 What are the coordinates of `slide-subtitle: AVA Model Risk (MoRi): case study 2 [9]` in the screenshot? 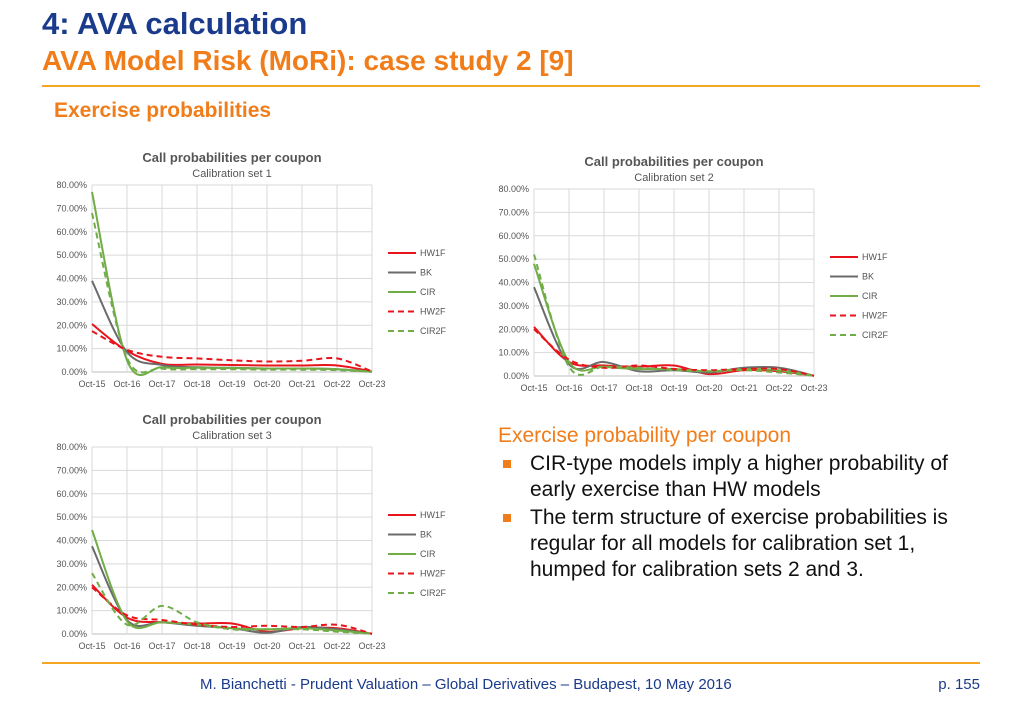 It's located at (308, 60).